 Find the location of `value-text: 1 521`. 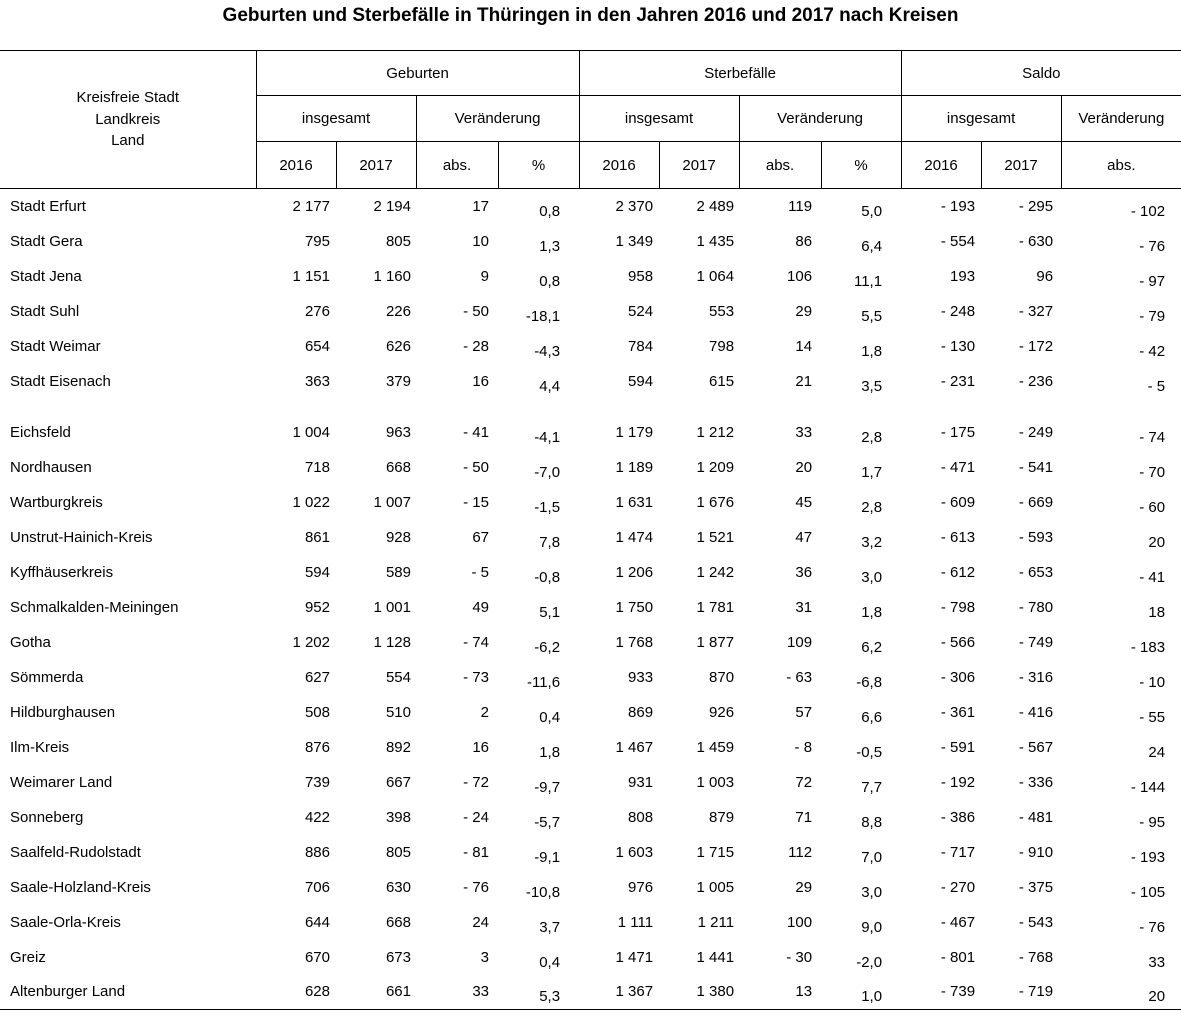

value-text: 1 521 is located at coordinates (715, 537).